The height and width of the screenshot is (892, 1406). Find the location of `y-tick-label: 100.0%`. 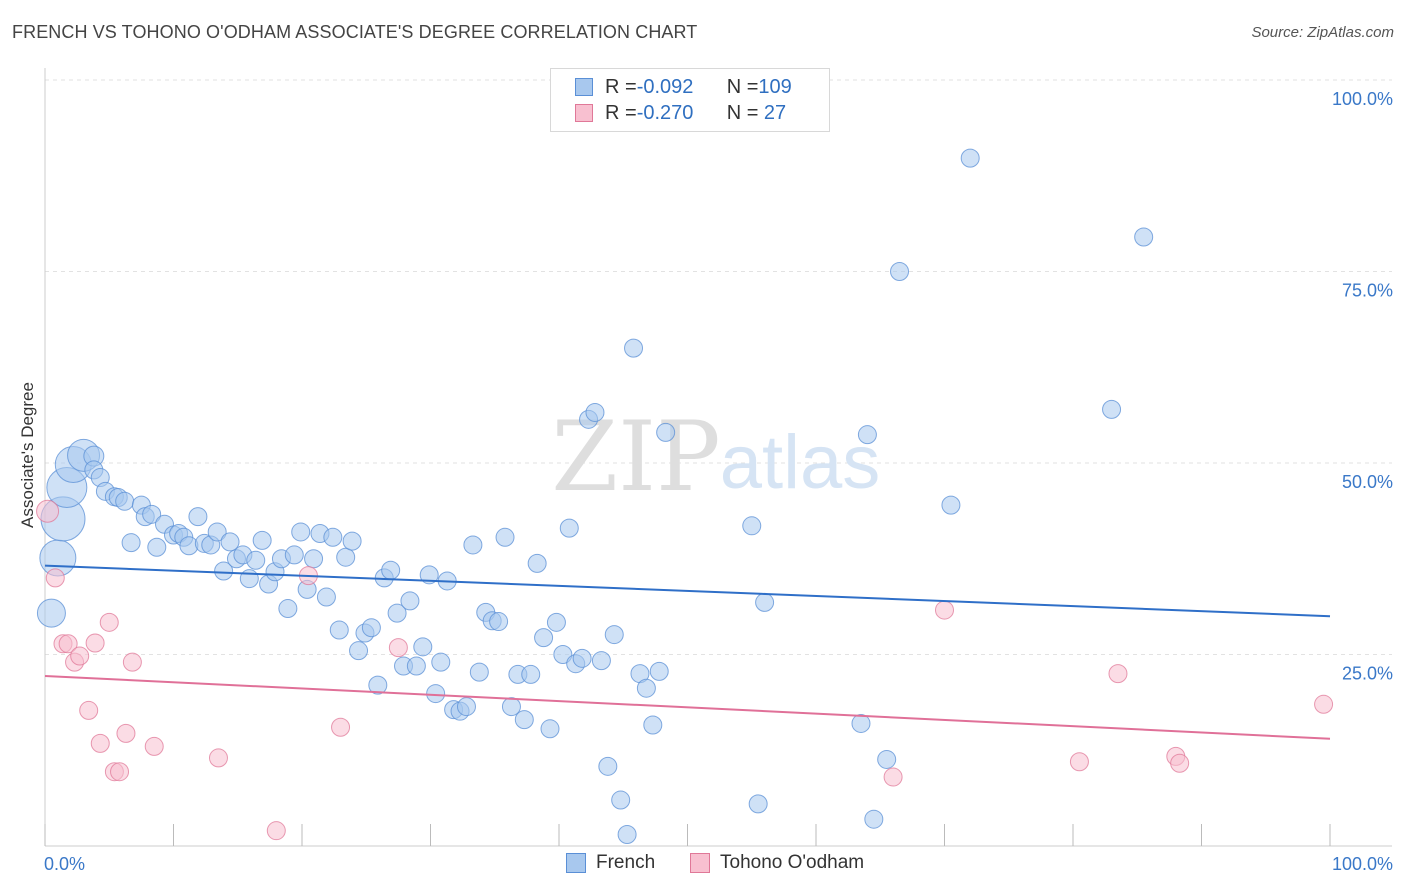

y-tick-label: 100.0% is located at coordinates (1362, 99).